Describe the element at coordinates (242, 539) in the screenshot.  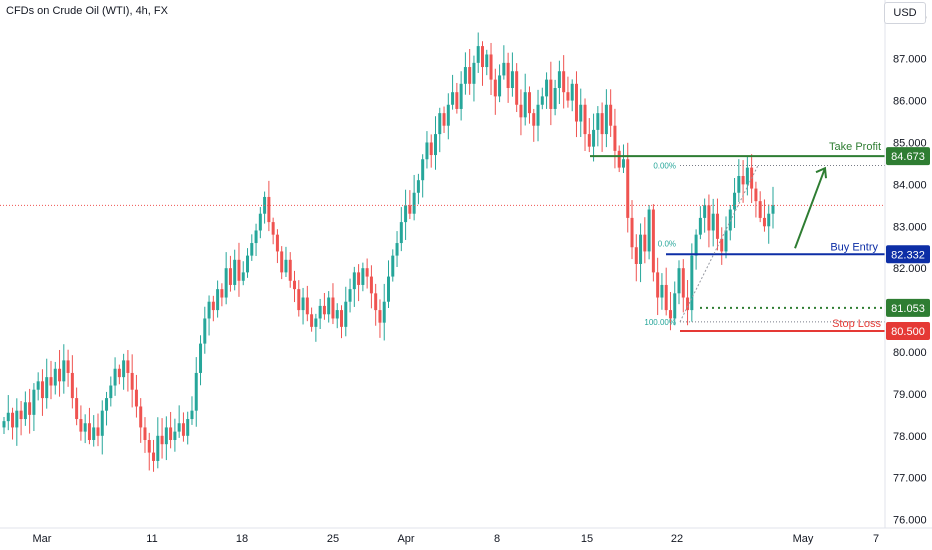
I see `x-tick-label: 18` at that location.